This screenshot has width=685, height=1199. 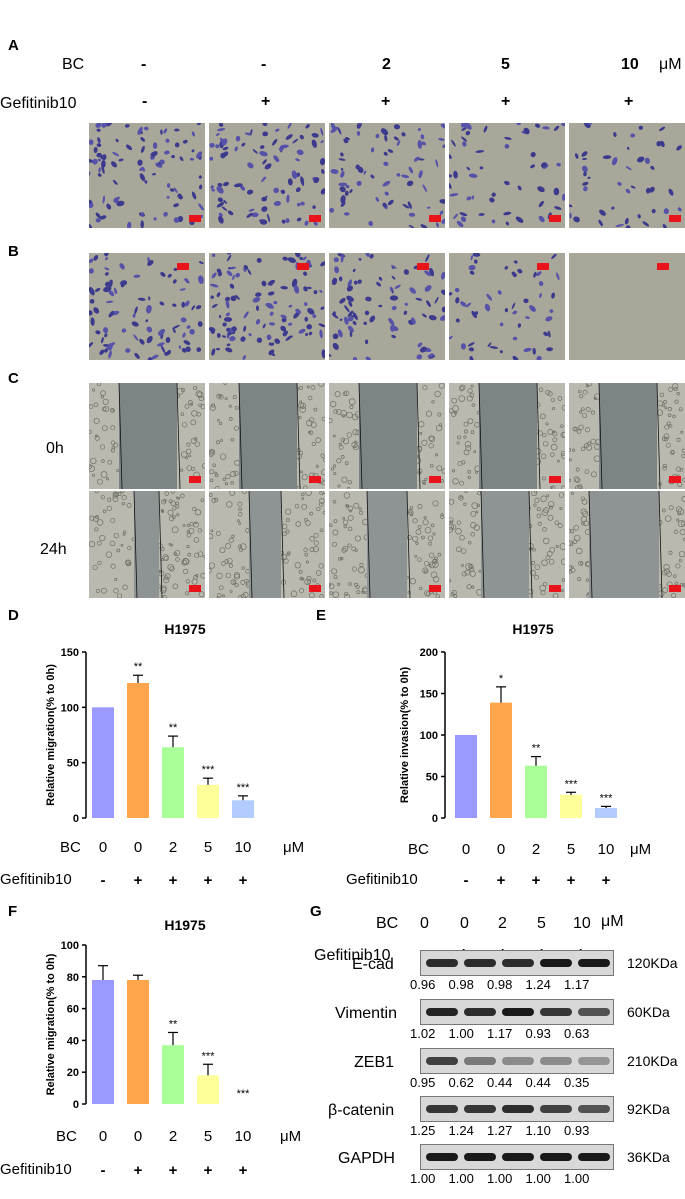 I want to click on blot-quant-value: 0.44, so click(x=500, y=1082).